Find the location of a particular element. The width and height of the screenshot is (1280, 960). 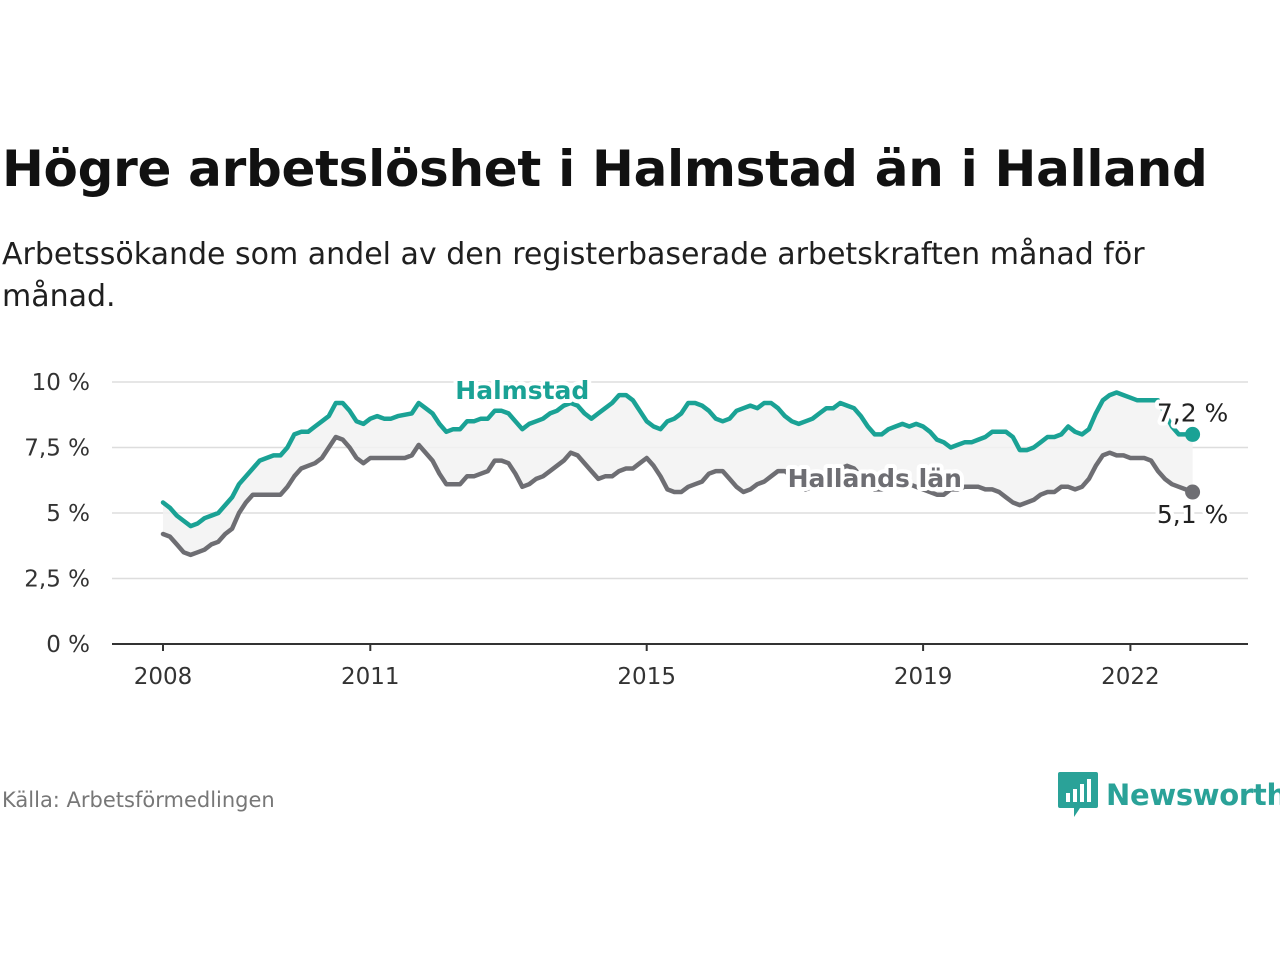

gap-fill is located at coordinates (678, 473).